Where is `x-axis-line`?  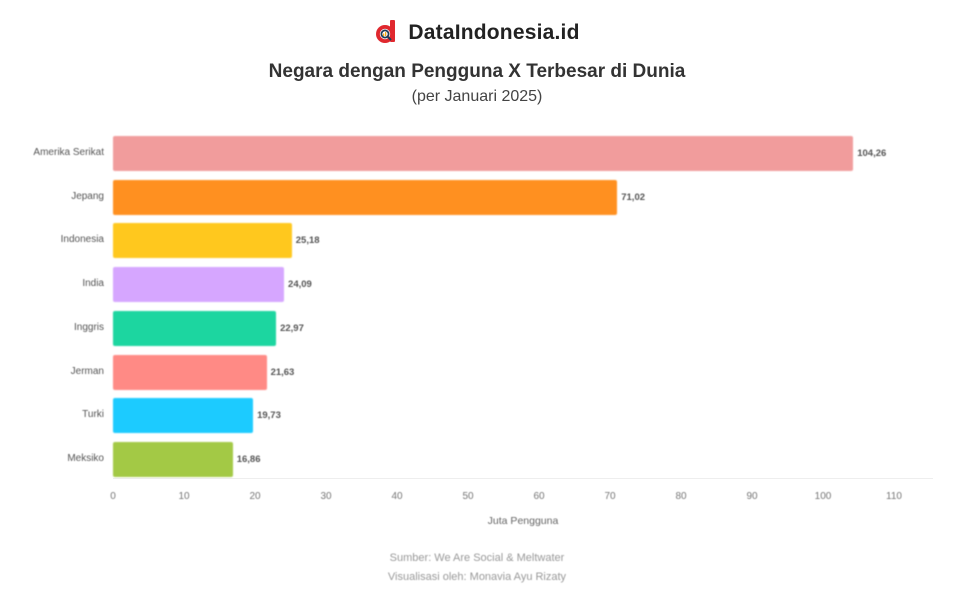
x-axis-line is located at coordinates (523, 478).